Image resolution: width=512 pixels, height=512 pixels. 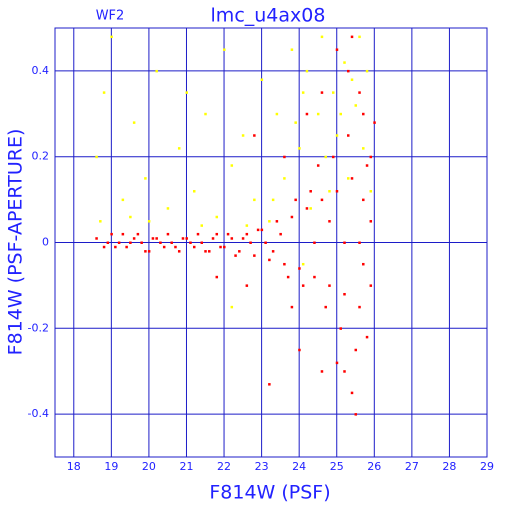 What do you see at coordinates (41, 156) in the screenshot?
I see `y-tick-label: 0.2` at bounding box center [41, 156].